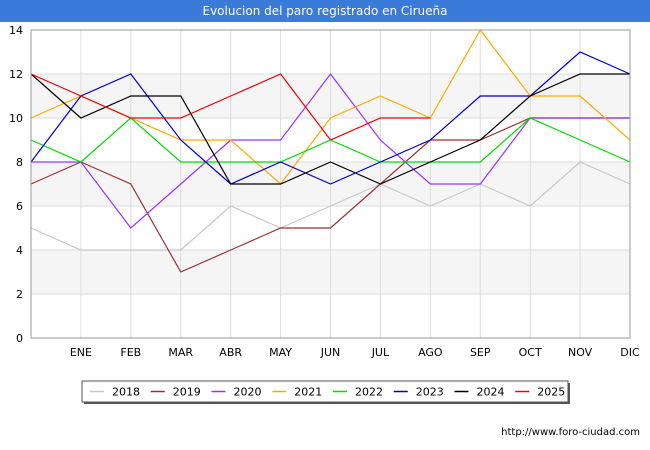 The width and height of the screenshot is (650, 450). Describe the element at coordinates (230, 107) in the screenshot. I see `series-line-2025` at that location.